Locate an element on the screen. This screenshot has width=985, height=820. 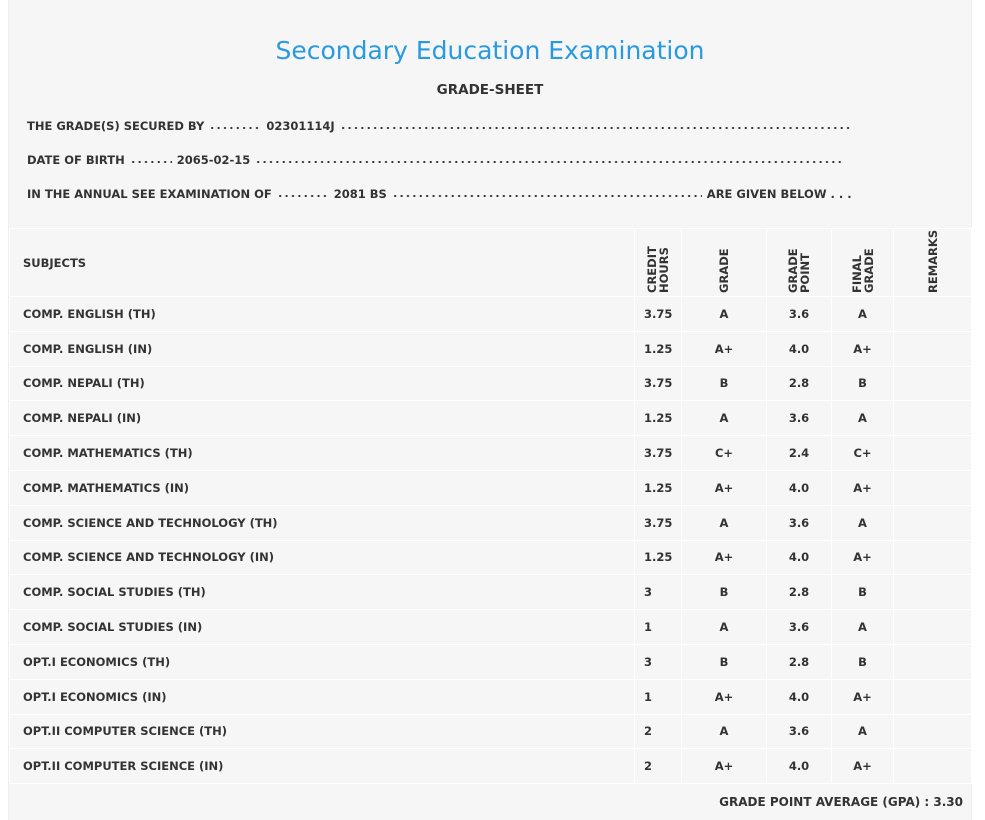
table-row: COMP. MATHEMATICS (TH) 3.75 C+ 2.4 C+ is located at coordinates (490, 453).